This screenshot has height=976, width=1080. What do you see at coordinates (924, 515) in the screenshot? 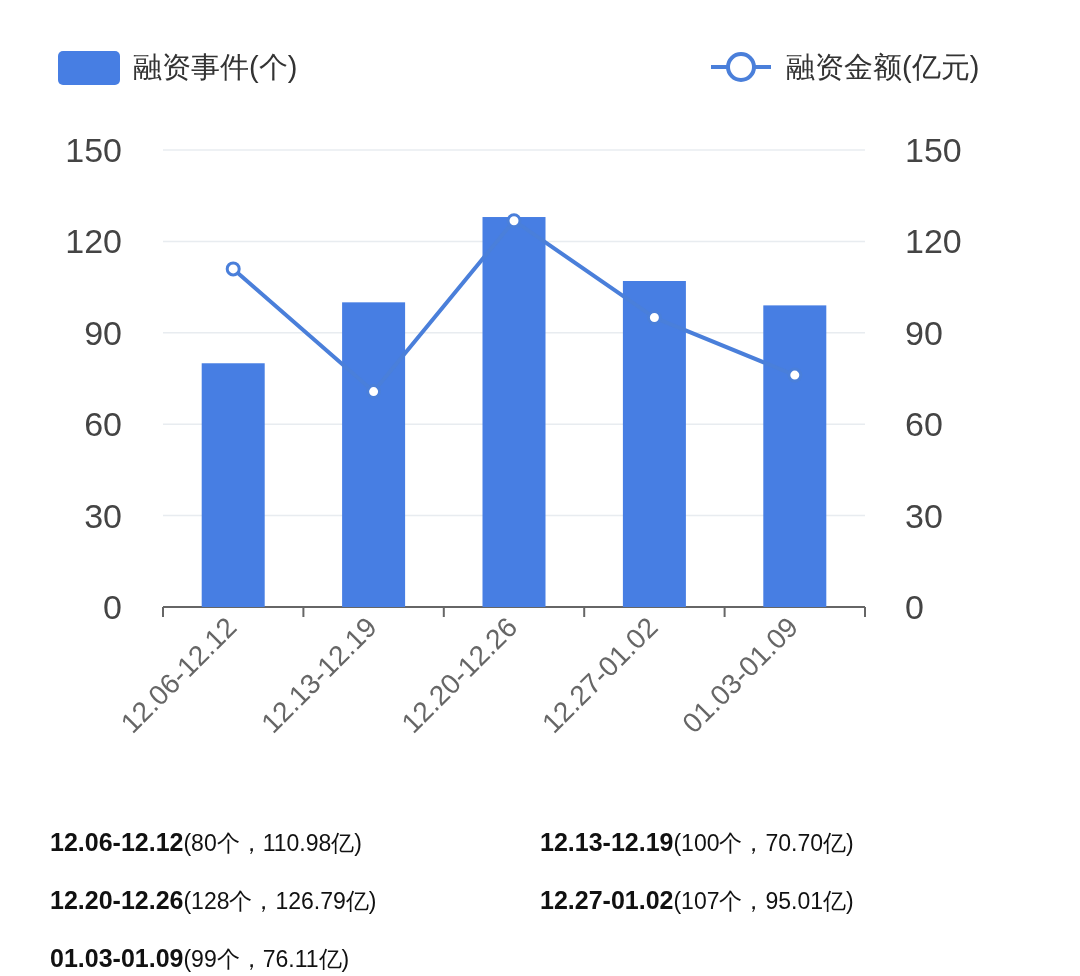
I see `y2-tick-label: 30` at bounding box center [924, 515].